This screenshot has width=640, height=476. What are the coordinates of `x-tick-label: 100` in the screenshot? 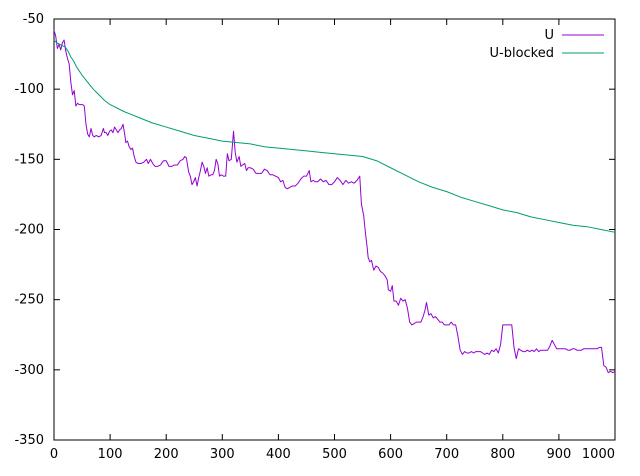 It's located at (110, 454).